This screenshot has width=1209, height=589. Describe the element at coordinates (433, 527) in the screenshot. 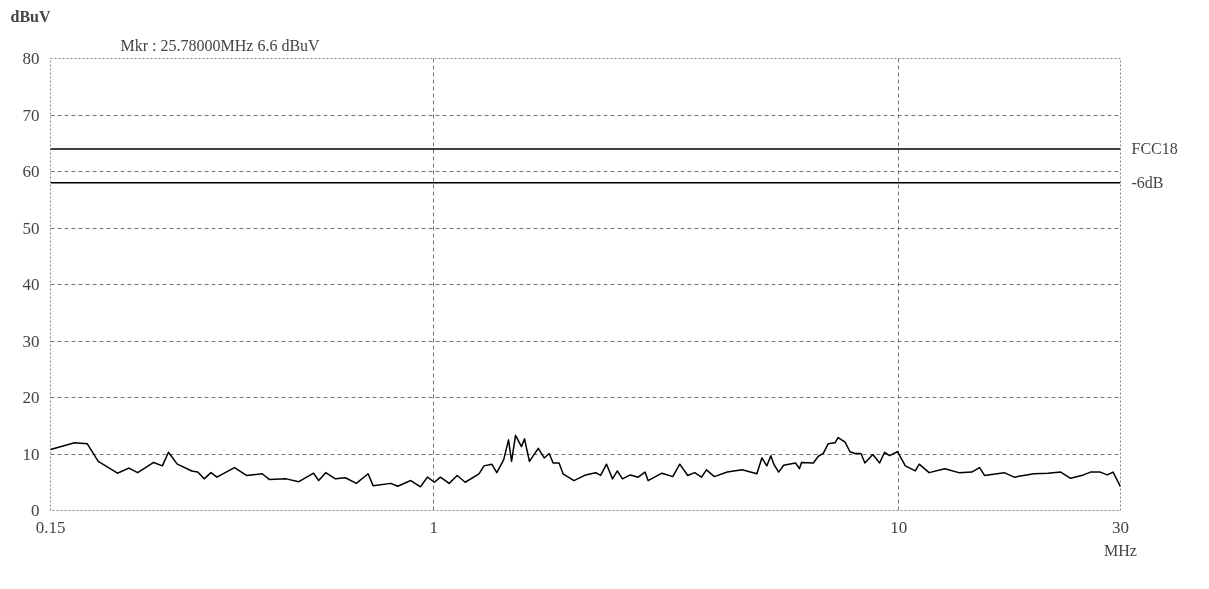

I see `x-tick-label: 1` at that location.